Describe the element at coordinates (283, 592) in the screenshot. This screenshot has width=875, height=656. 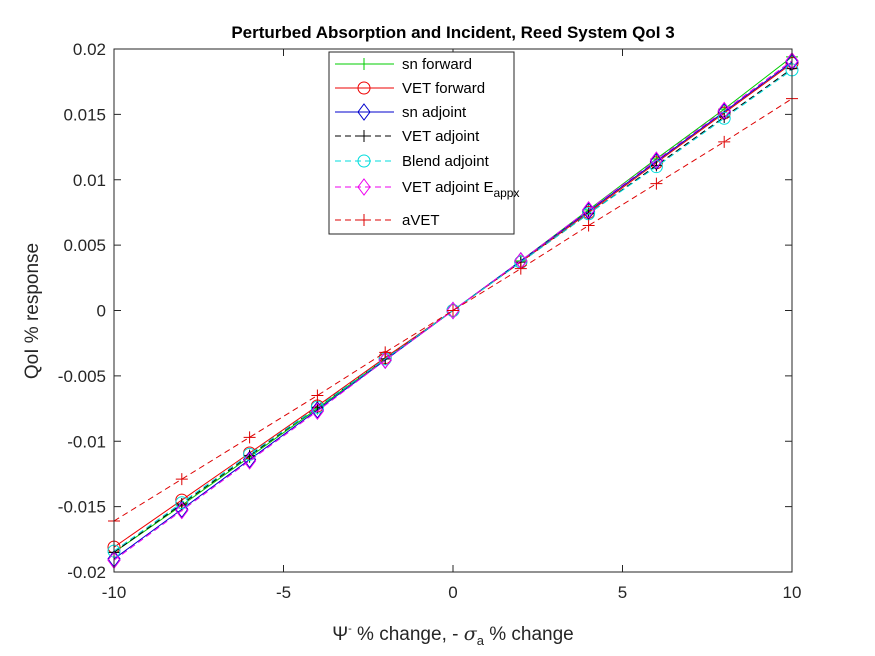
I see `x-tick-label: -5` at that location.